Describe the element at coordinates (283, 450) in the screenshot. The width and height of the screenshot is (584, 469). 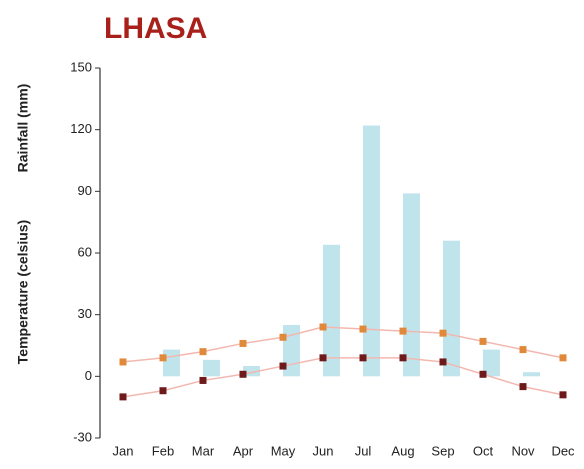
I see `x-tick-label: May` at that location.